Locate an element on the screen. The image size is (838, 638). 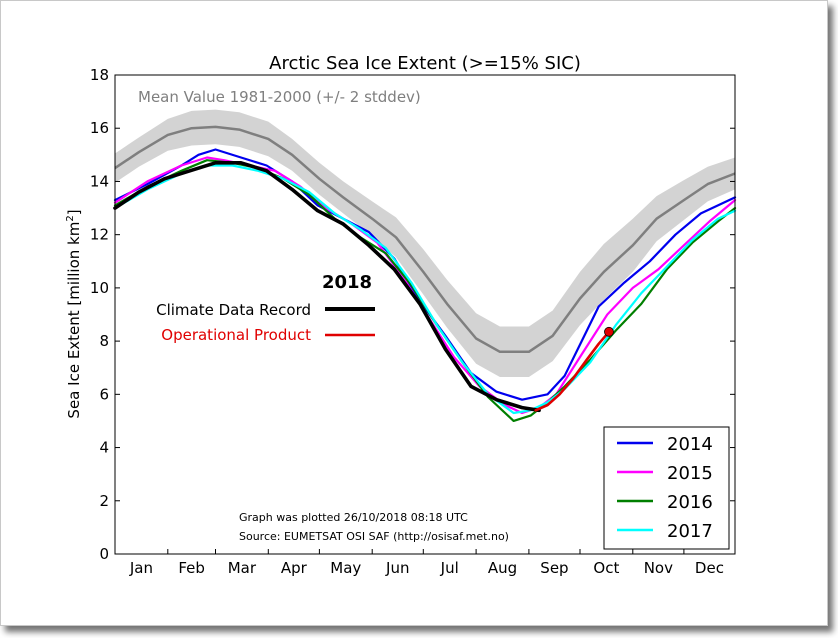
y-tick-label-16: 16 is located at coordinates (99, 128).